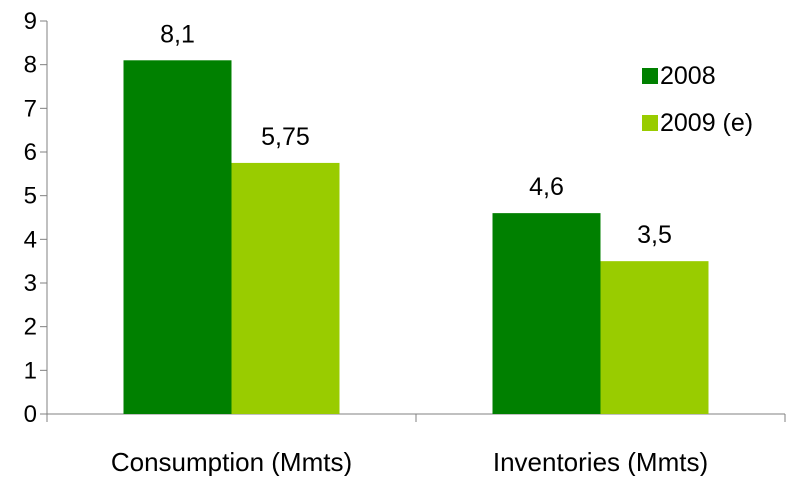  What do you see at coordinates (30, 327) in the screenshot?
I see `y-tick-label: 2` at bounding box center [30, 327].